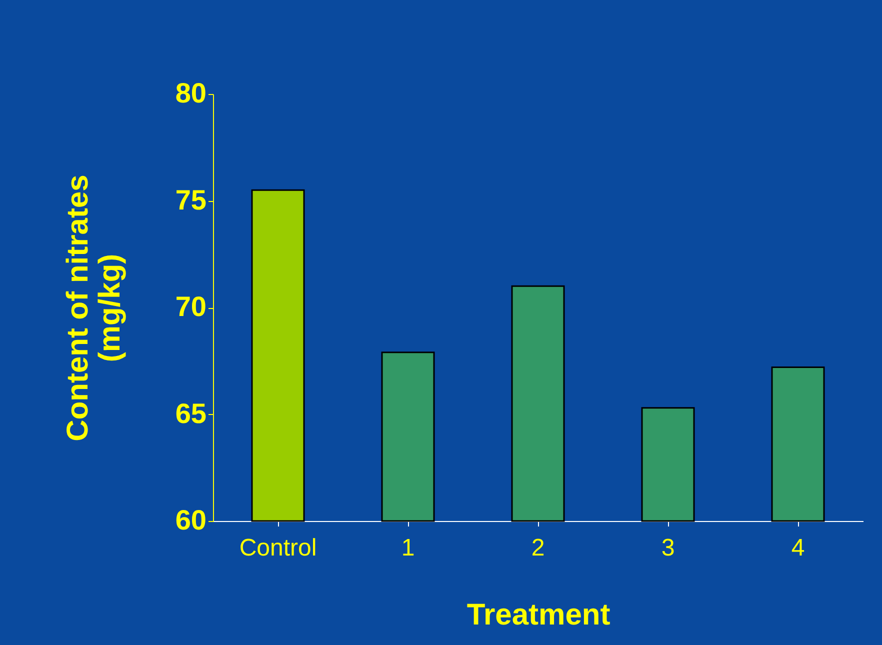 The width and height of the screenshot is (882, 645). I want to click on x-tick-label: 3, so click(668, 548).